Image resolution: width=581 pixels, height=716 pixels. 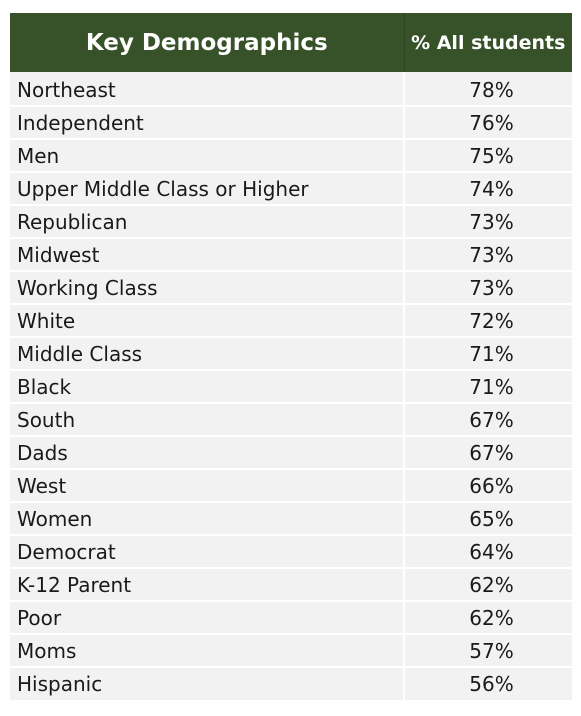 I want to click on percent-value: 78%, so click(x=488, y=89).